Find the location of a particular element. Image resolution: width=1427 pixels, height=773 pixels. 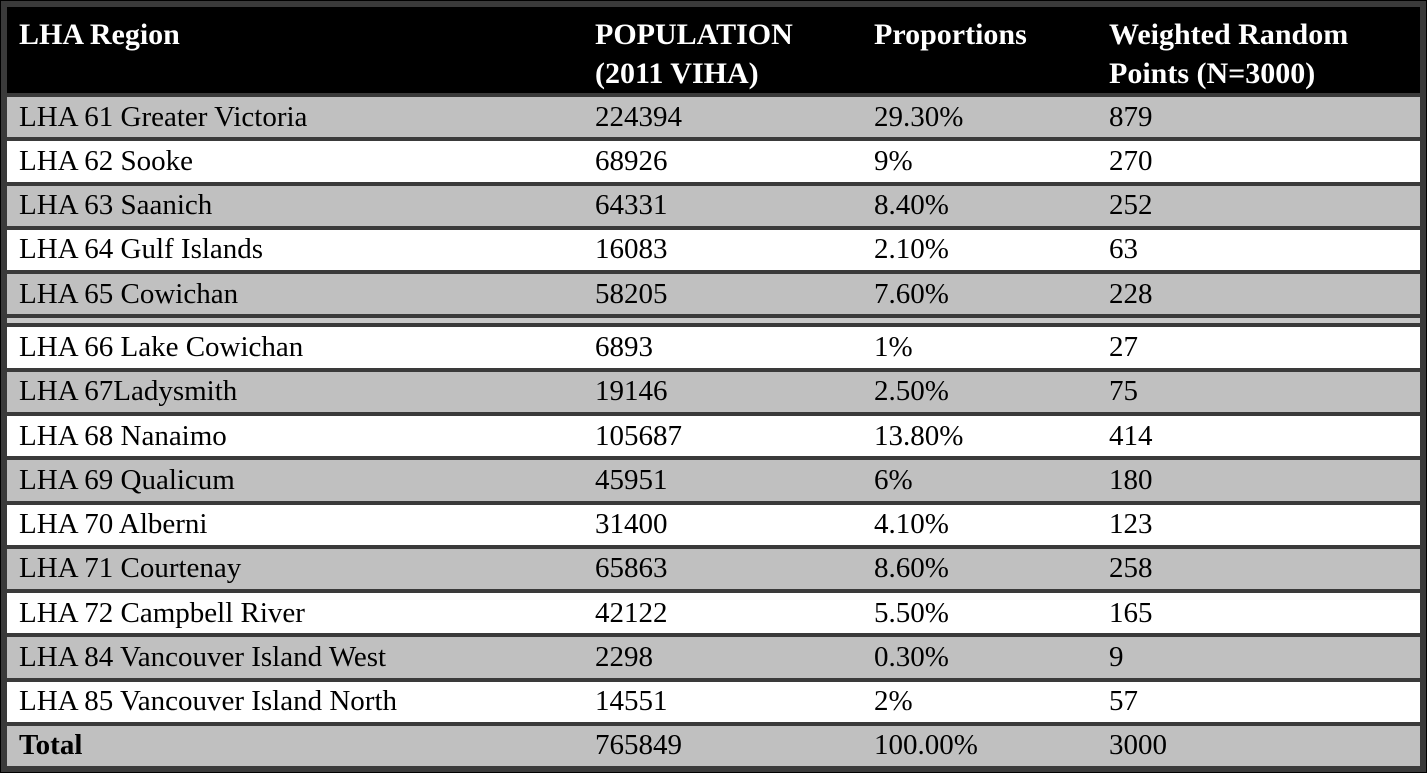

cell-points: 879 is located at coordinates (1258, 116).